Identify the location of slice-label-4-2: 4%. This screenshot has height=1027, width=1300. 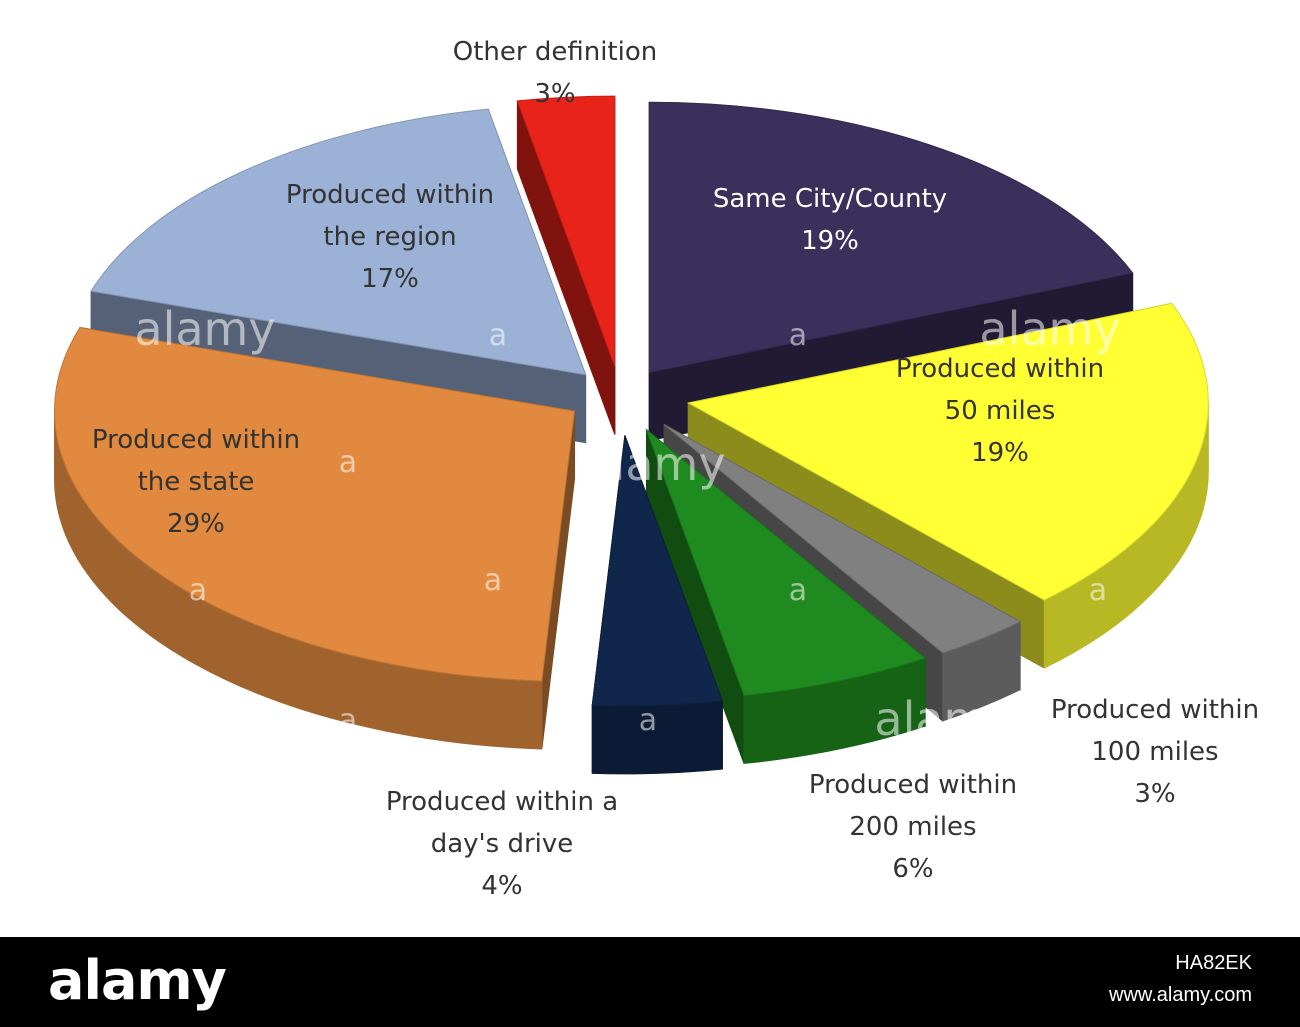
(501, 886).